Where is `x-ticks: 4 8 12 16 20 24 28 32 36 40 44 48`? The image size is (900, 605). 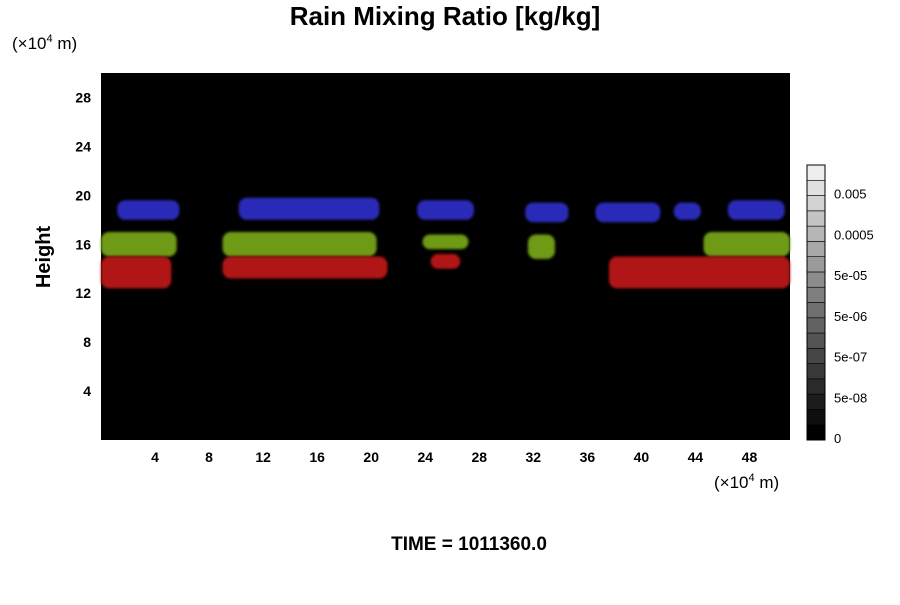
x-ticks: 4 8 12 16 20 24 28 32 36 40 44 48 is located at coordinates (454, 457).